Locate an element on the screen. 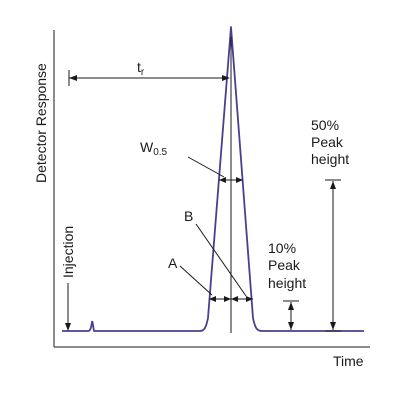 This screenshot has height=405, width=400. width-b-arrow-left-head is located at coordinates (234, 299).